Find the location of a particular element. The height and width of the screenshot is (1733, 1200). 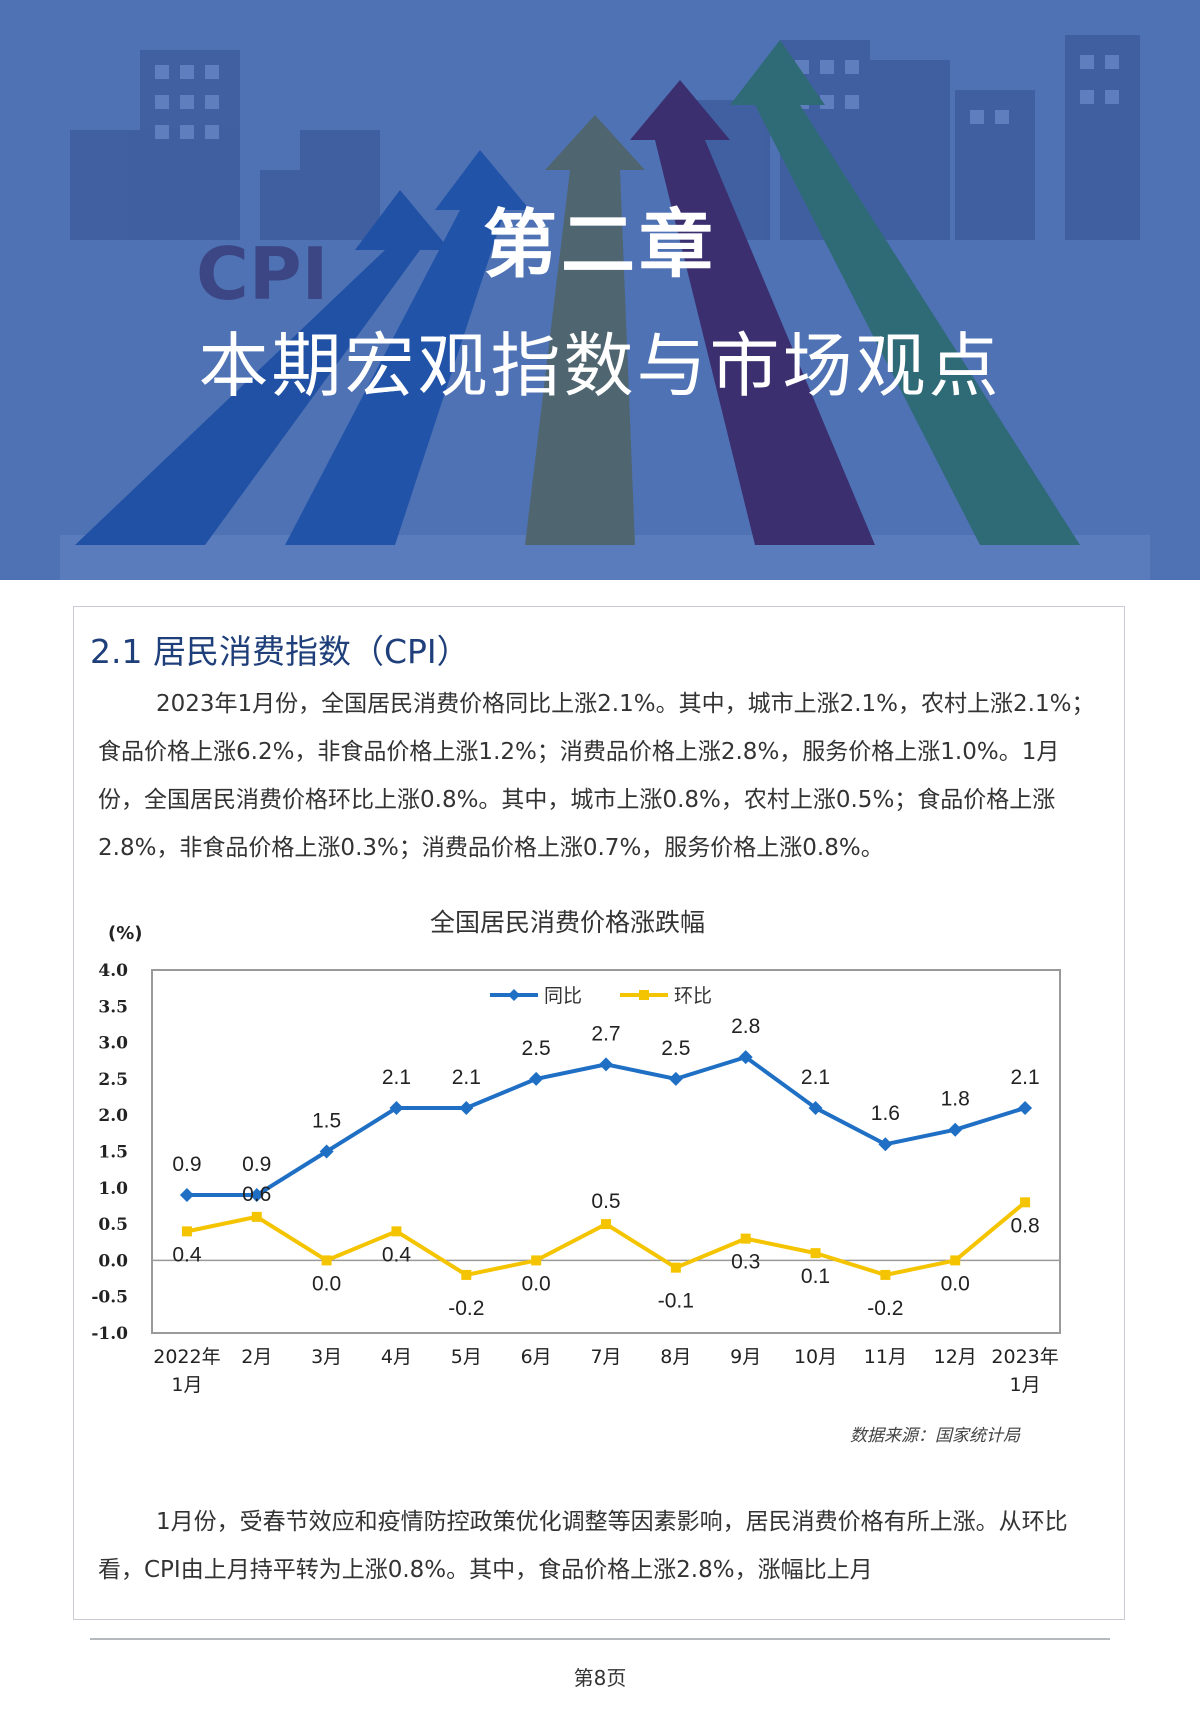

y-tick-label: 3.0 is located at coordinates (113, 1044).